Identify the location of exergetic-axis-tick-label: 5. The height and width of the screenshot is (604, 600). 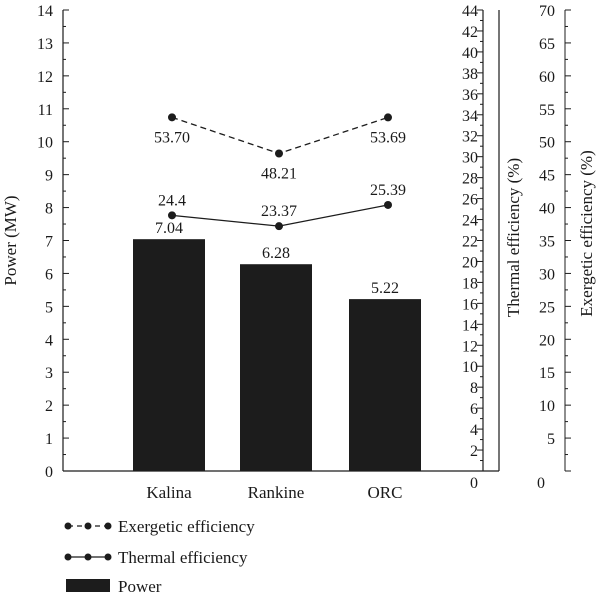
(551, 439).